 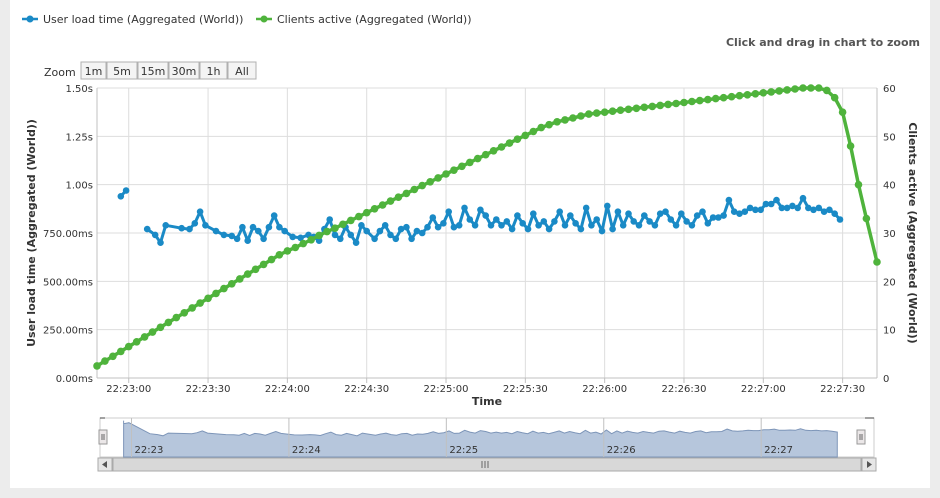 What do you see at coordinates (132, 19) in the screenshot?
I see `legend-item-user-load-time: User load time (Aggregated (World))` at bounding box center [132, 19].